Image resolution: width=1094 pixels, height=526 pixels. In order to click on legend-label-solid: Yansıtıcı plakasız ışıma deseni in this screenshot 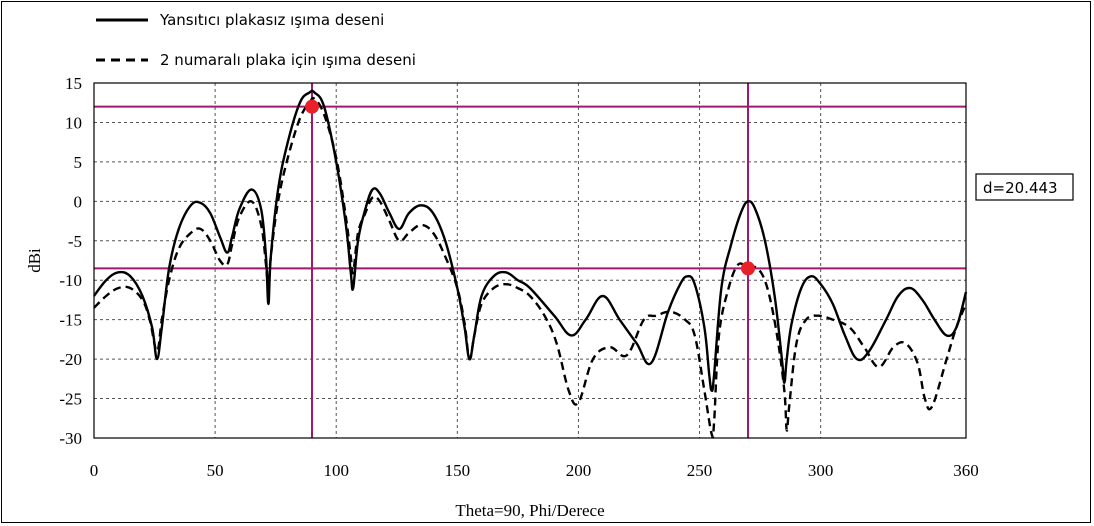, I will do `click(271, 20)`.